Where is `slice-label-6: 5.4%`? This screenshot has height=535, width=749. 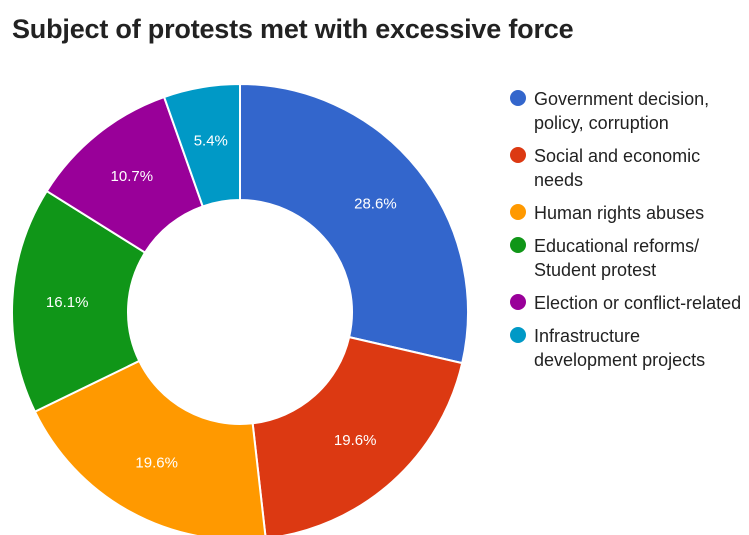 slice-label-6: 5.4% is located at coordinates (211, 140).